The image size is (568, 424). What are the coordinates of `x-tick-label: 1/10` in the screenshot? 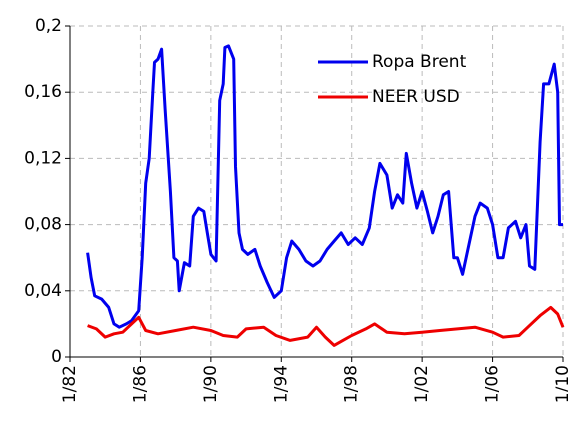 It's located at (560, 384).